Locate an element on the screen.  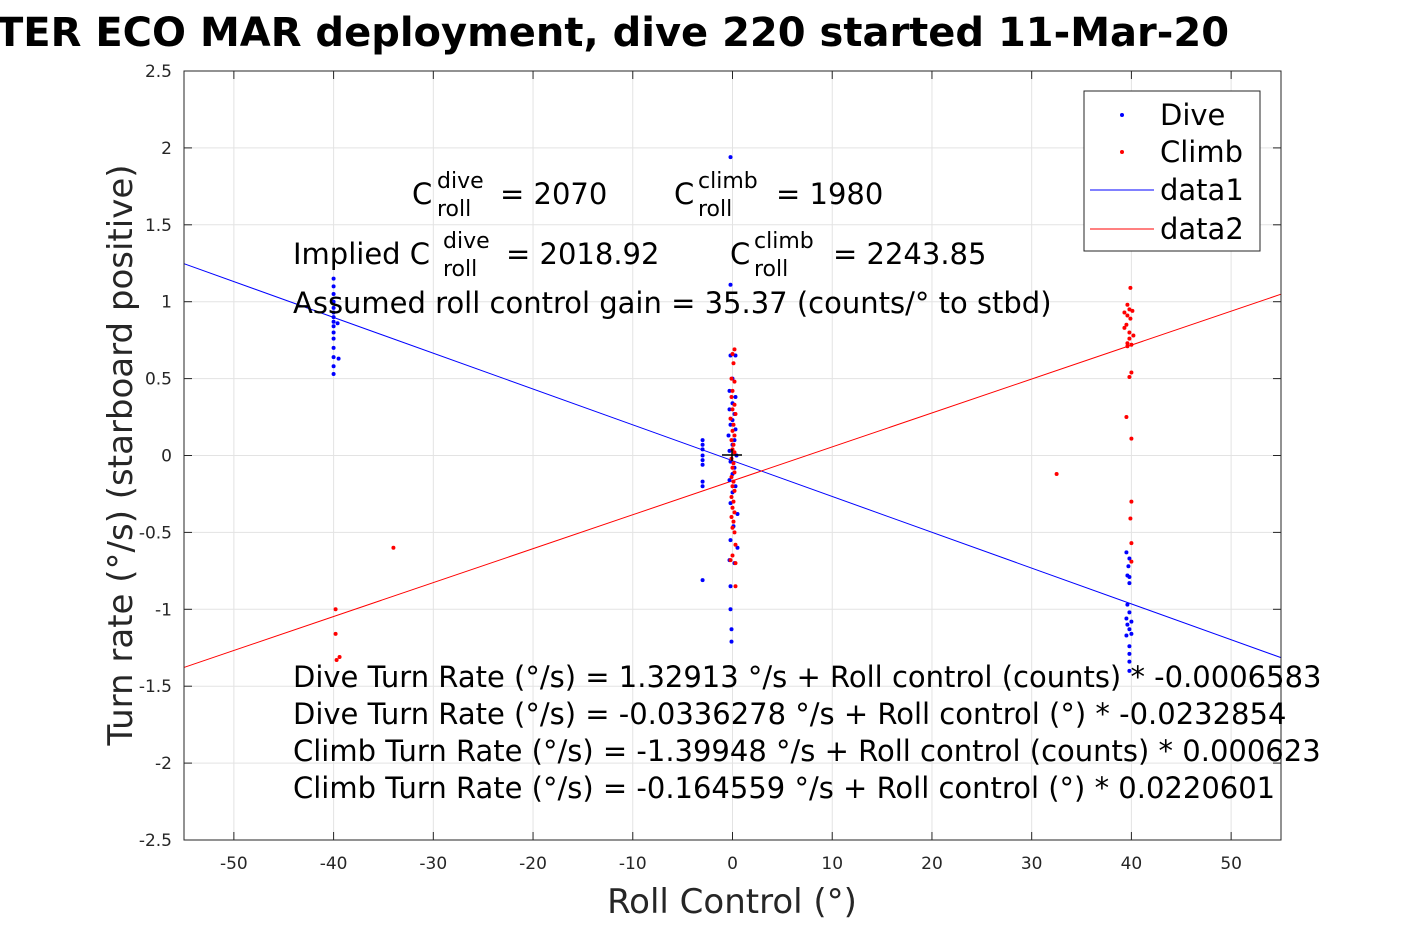
y-tick-label: -2 is located at coordinates (163, 764).